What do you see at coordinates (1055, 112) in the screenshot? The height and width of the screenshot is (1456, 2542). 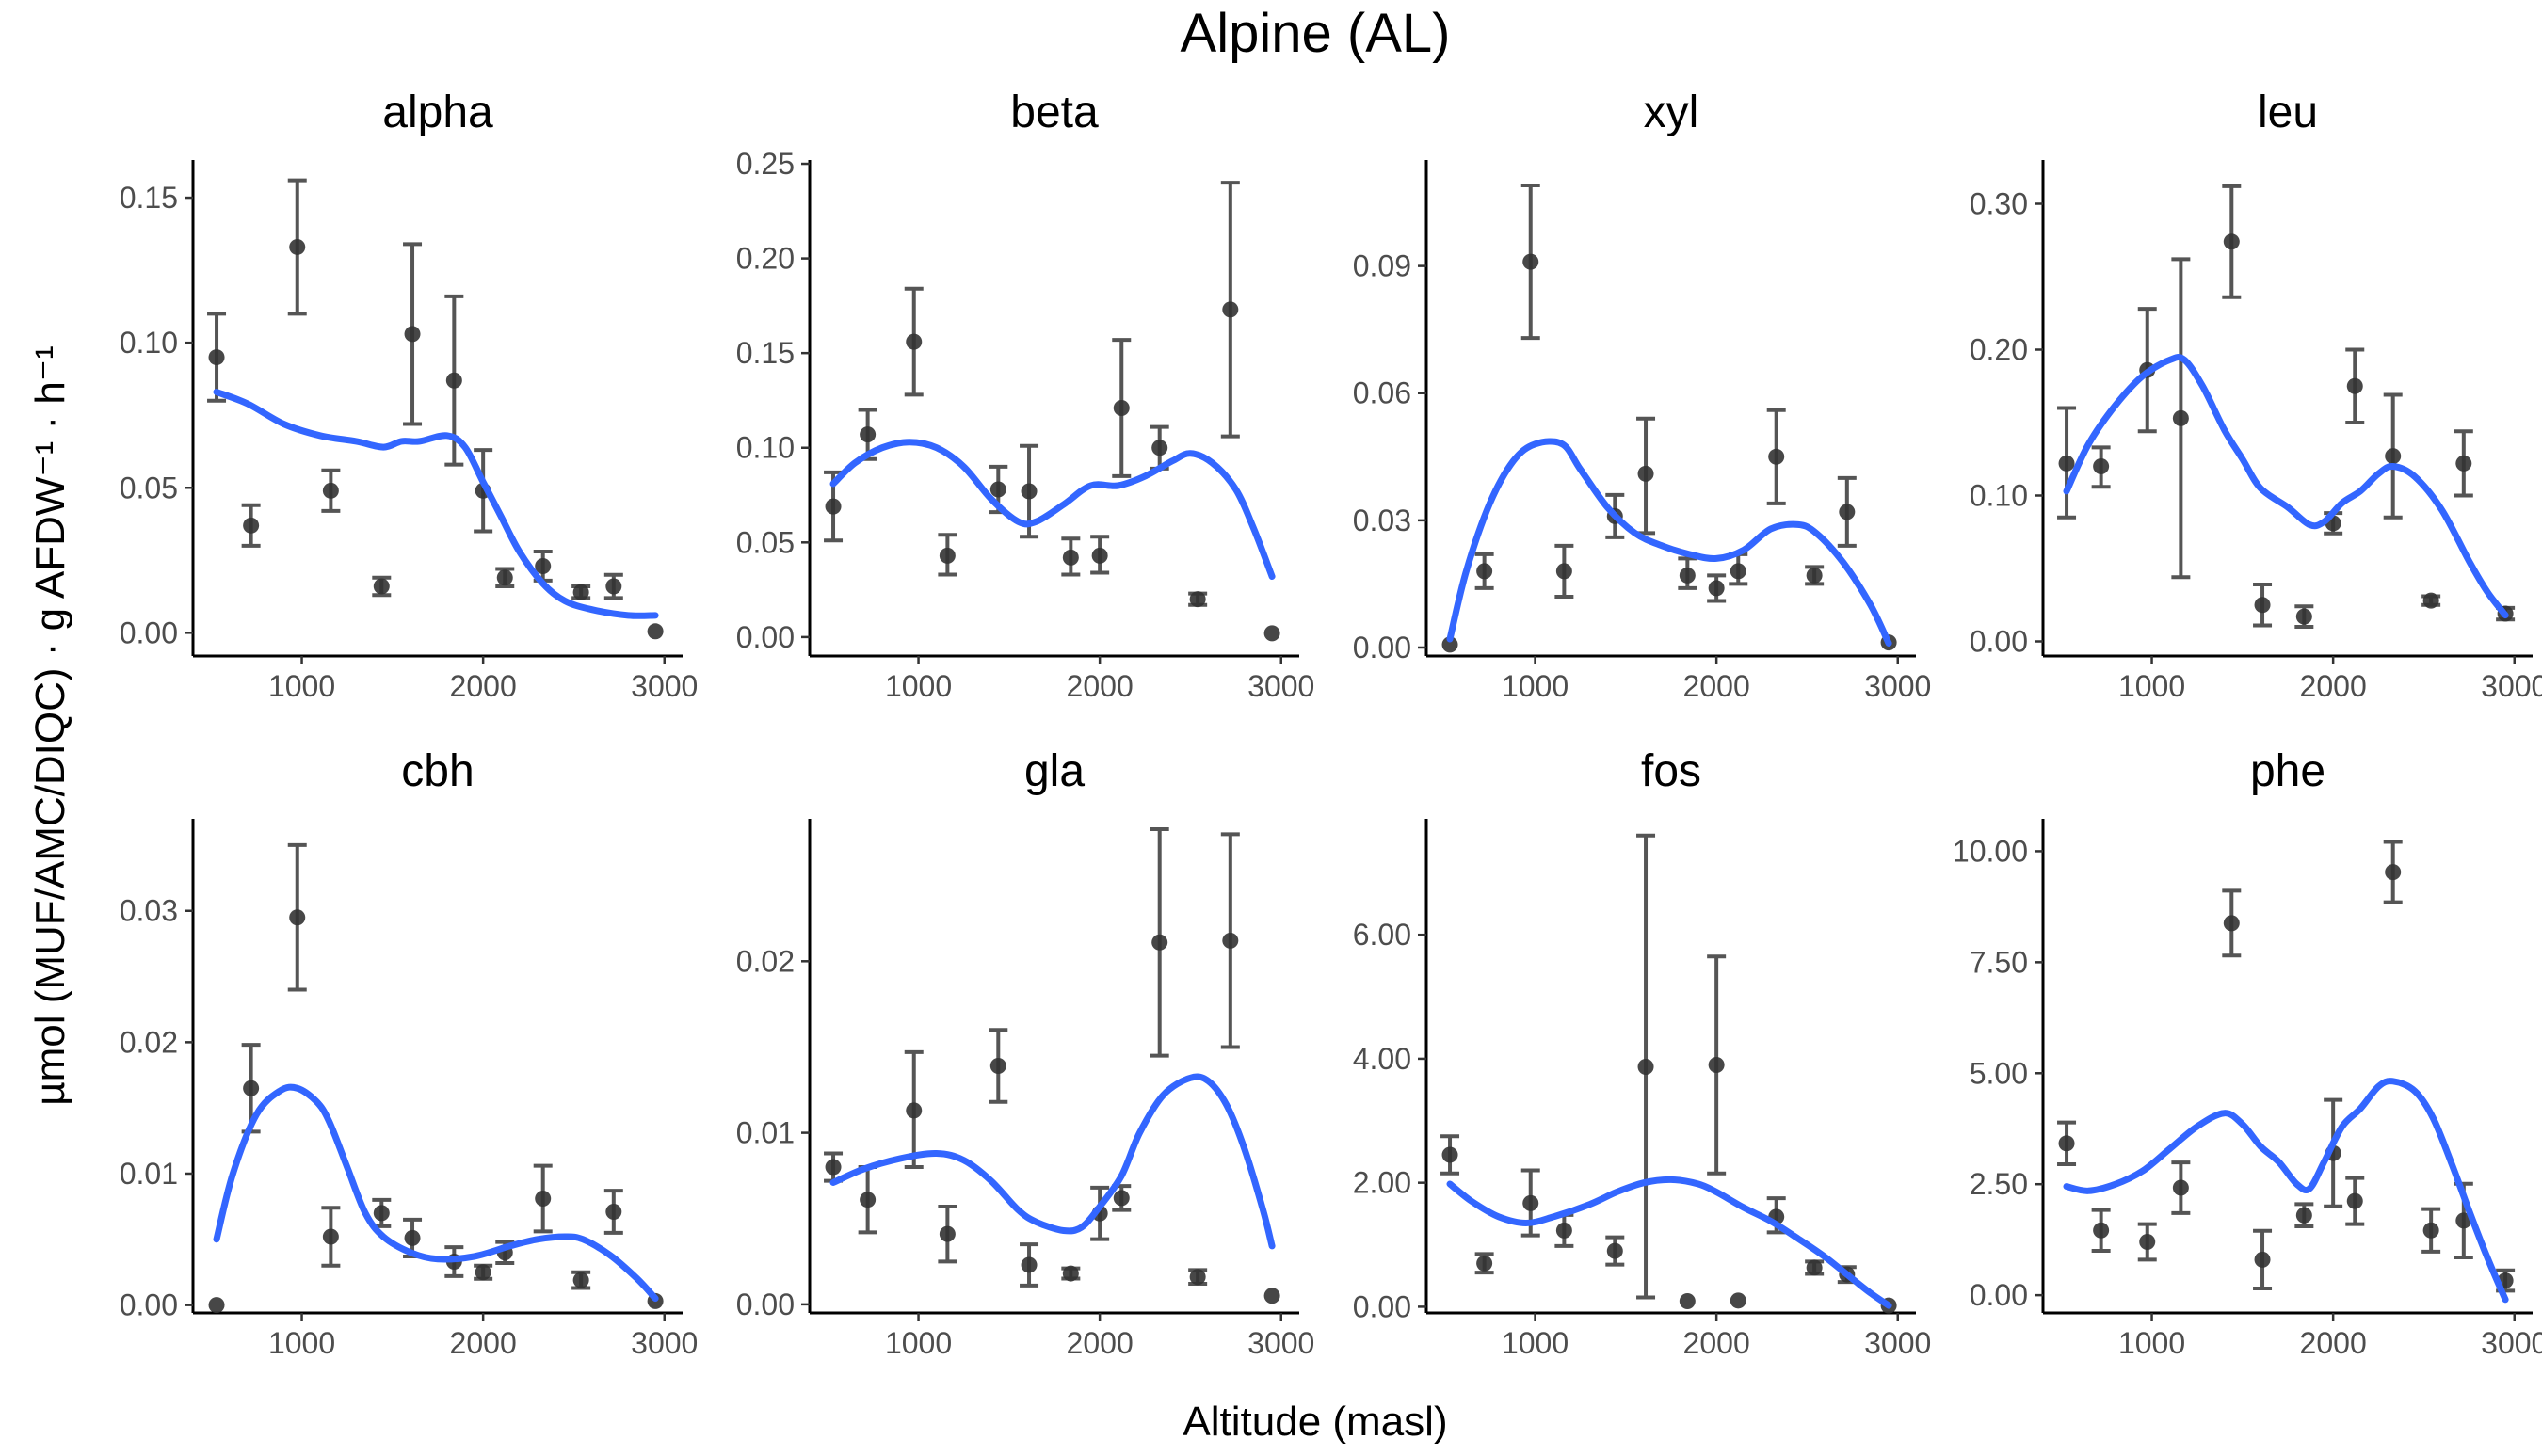 I see `panel-title: beta` at bounding box center [1055, 112].